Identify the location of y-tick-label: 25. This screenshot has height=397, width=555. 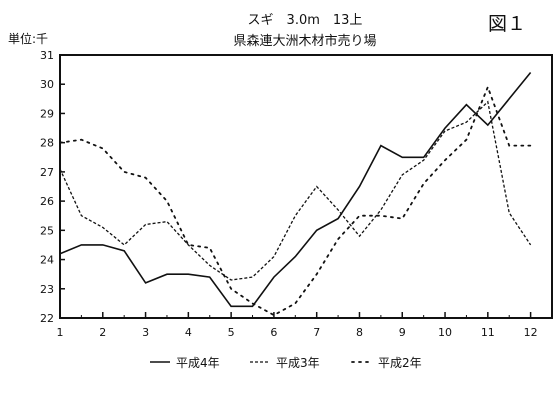
(47, 230).